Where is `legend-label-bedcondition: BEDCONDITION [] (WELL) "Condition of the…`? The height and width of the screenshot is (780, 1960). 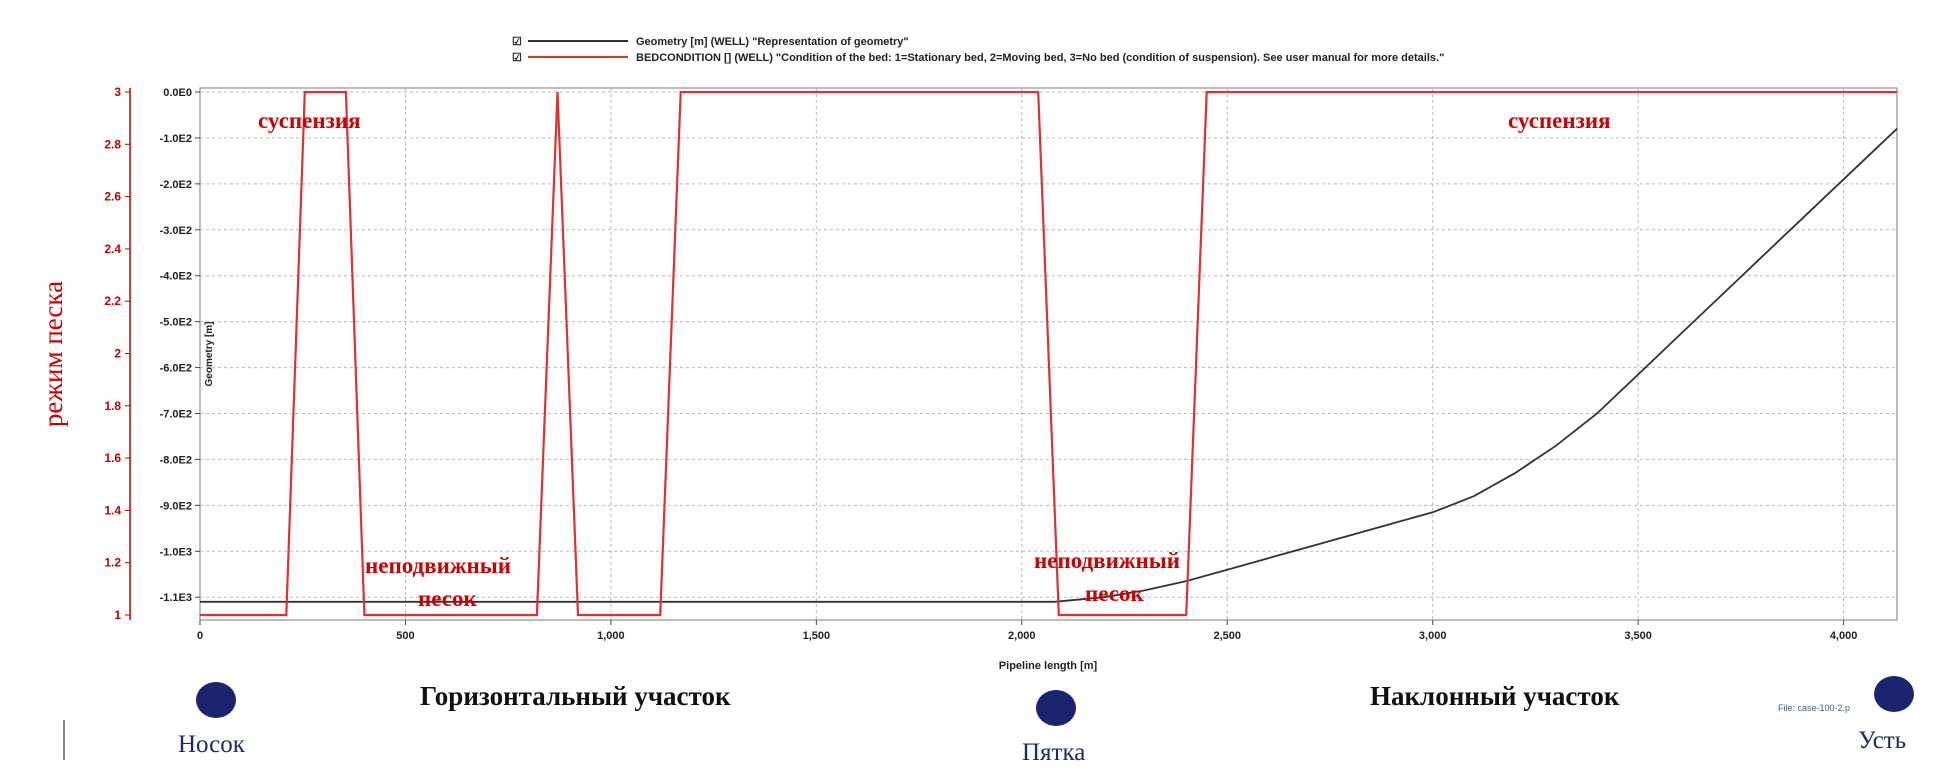
legend-label-bedcondition: BEDCONDITION [] (WELL) "Condition of the… is located at coordinates (1040, 58).